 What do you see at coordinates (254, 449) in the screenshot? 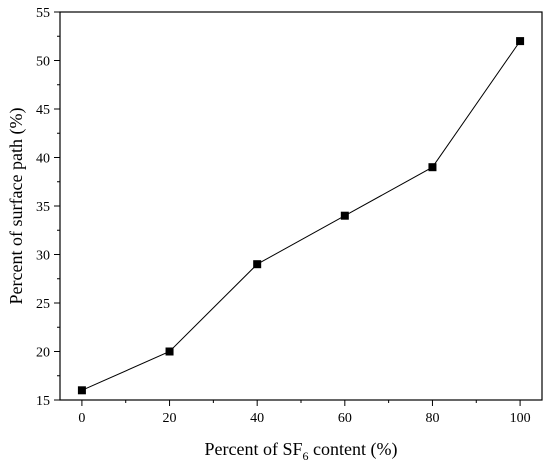
I see `x-axis-title-main: Percent of SF` at bounding box center [254, 449].